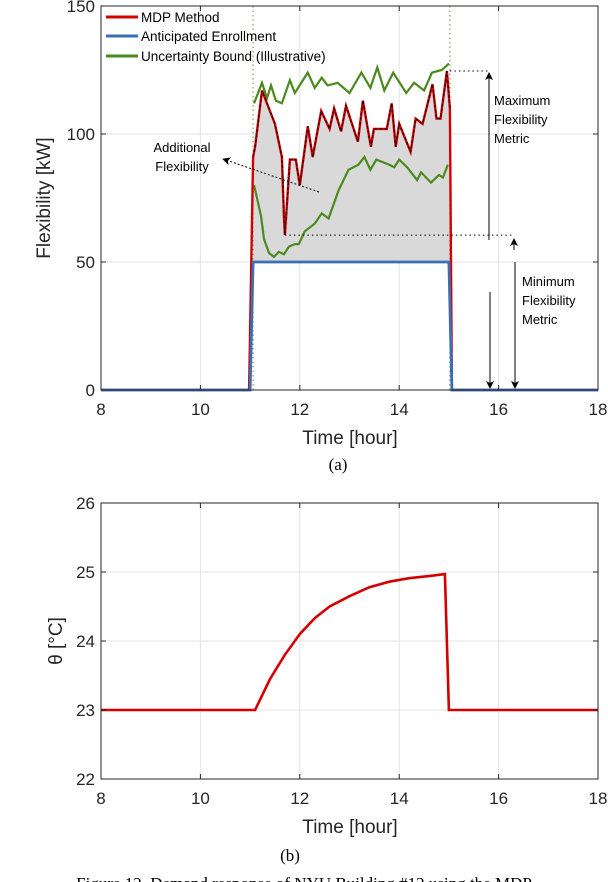  What do you see at coordinates (338, 464) in the screenshot?
I see `panel-a-caption: (a)` at bounding box center [338, 464].